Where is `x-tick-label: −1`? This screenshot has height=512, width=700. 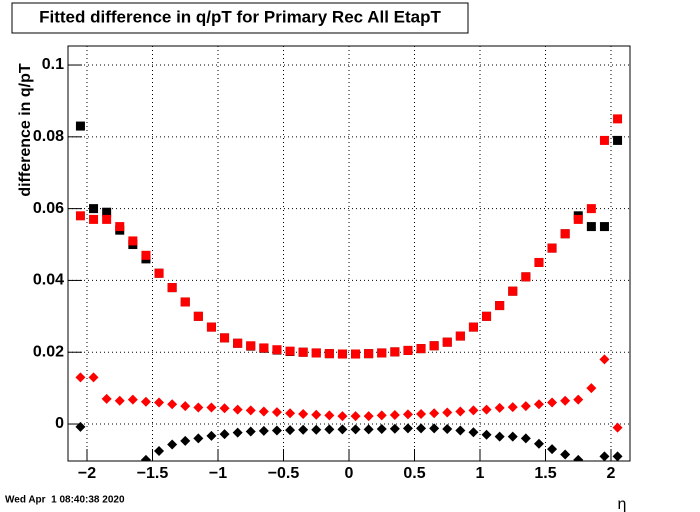
x-tick-label: −1 is located at coordinates (218, 473).